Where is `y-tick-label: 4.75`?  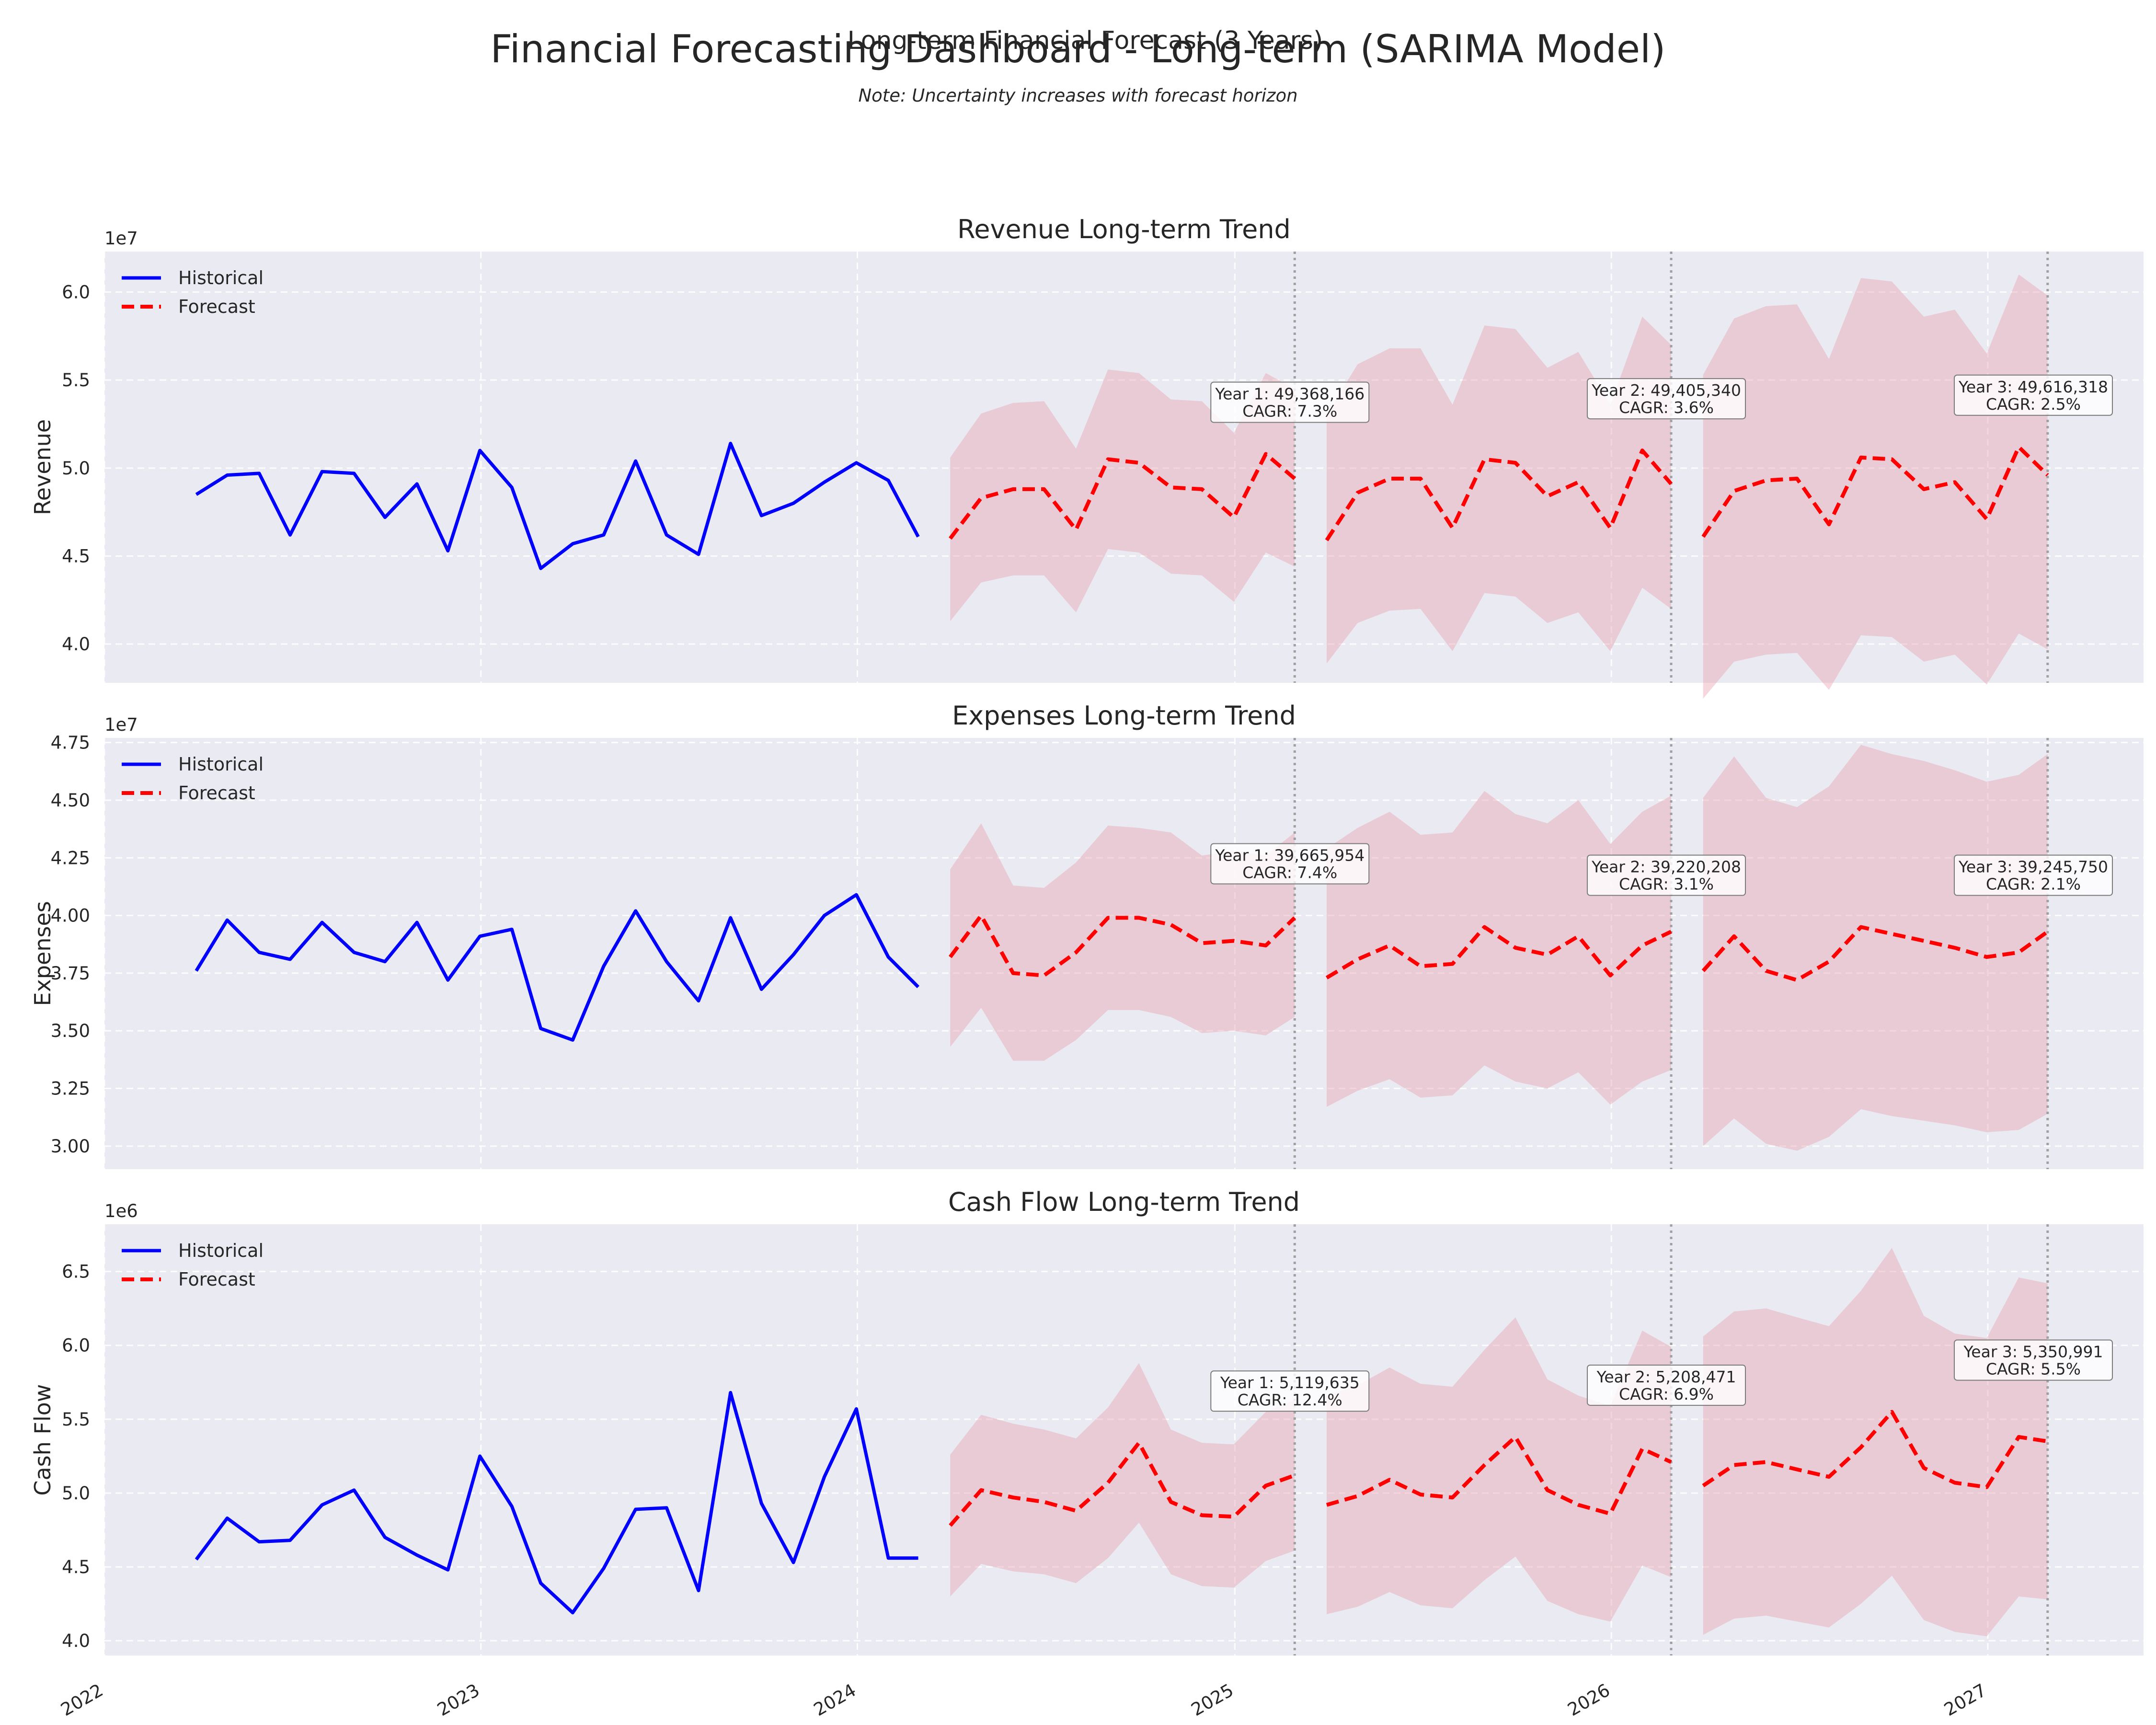 y-tick-label: 4.75 is located at coordinates (70, 743).